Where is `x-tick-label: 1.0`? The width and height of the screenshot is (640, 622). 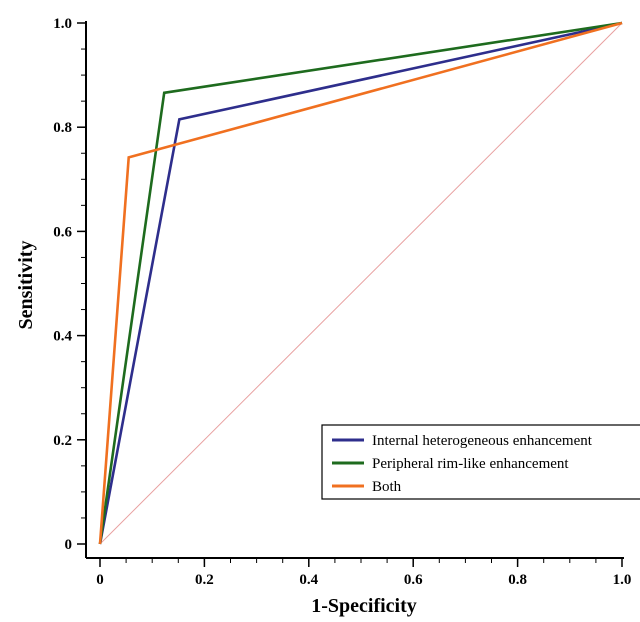
x-tick-label: 1.0 is located at coordinates (622, 580).